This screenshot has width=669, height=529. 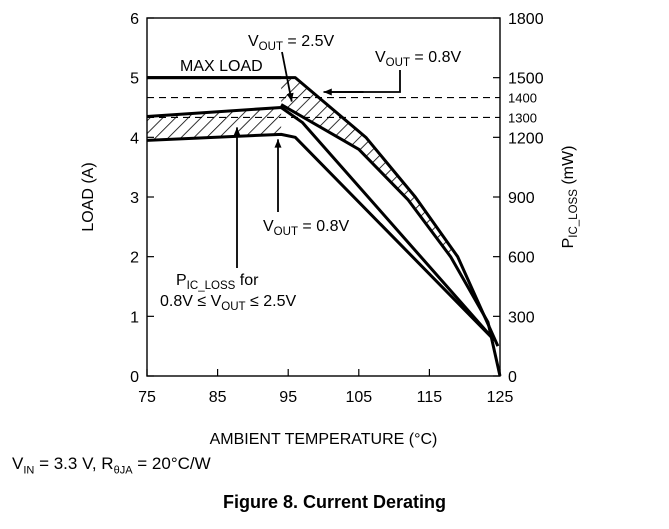 I want to click on x-tick-label: 95, so click(x=288, y=397).